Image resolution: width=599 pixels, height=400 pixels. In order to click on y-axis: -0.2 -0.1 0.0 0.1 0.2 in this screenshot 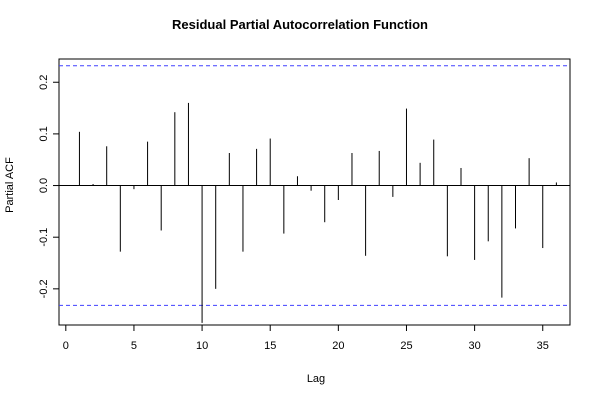, I will do `click(49, 186)`.